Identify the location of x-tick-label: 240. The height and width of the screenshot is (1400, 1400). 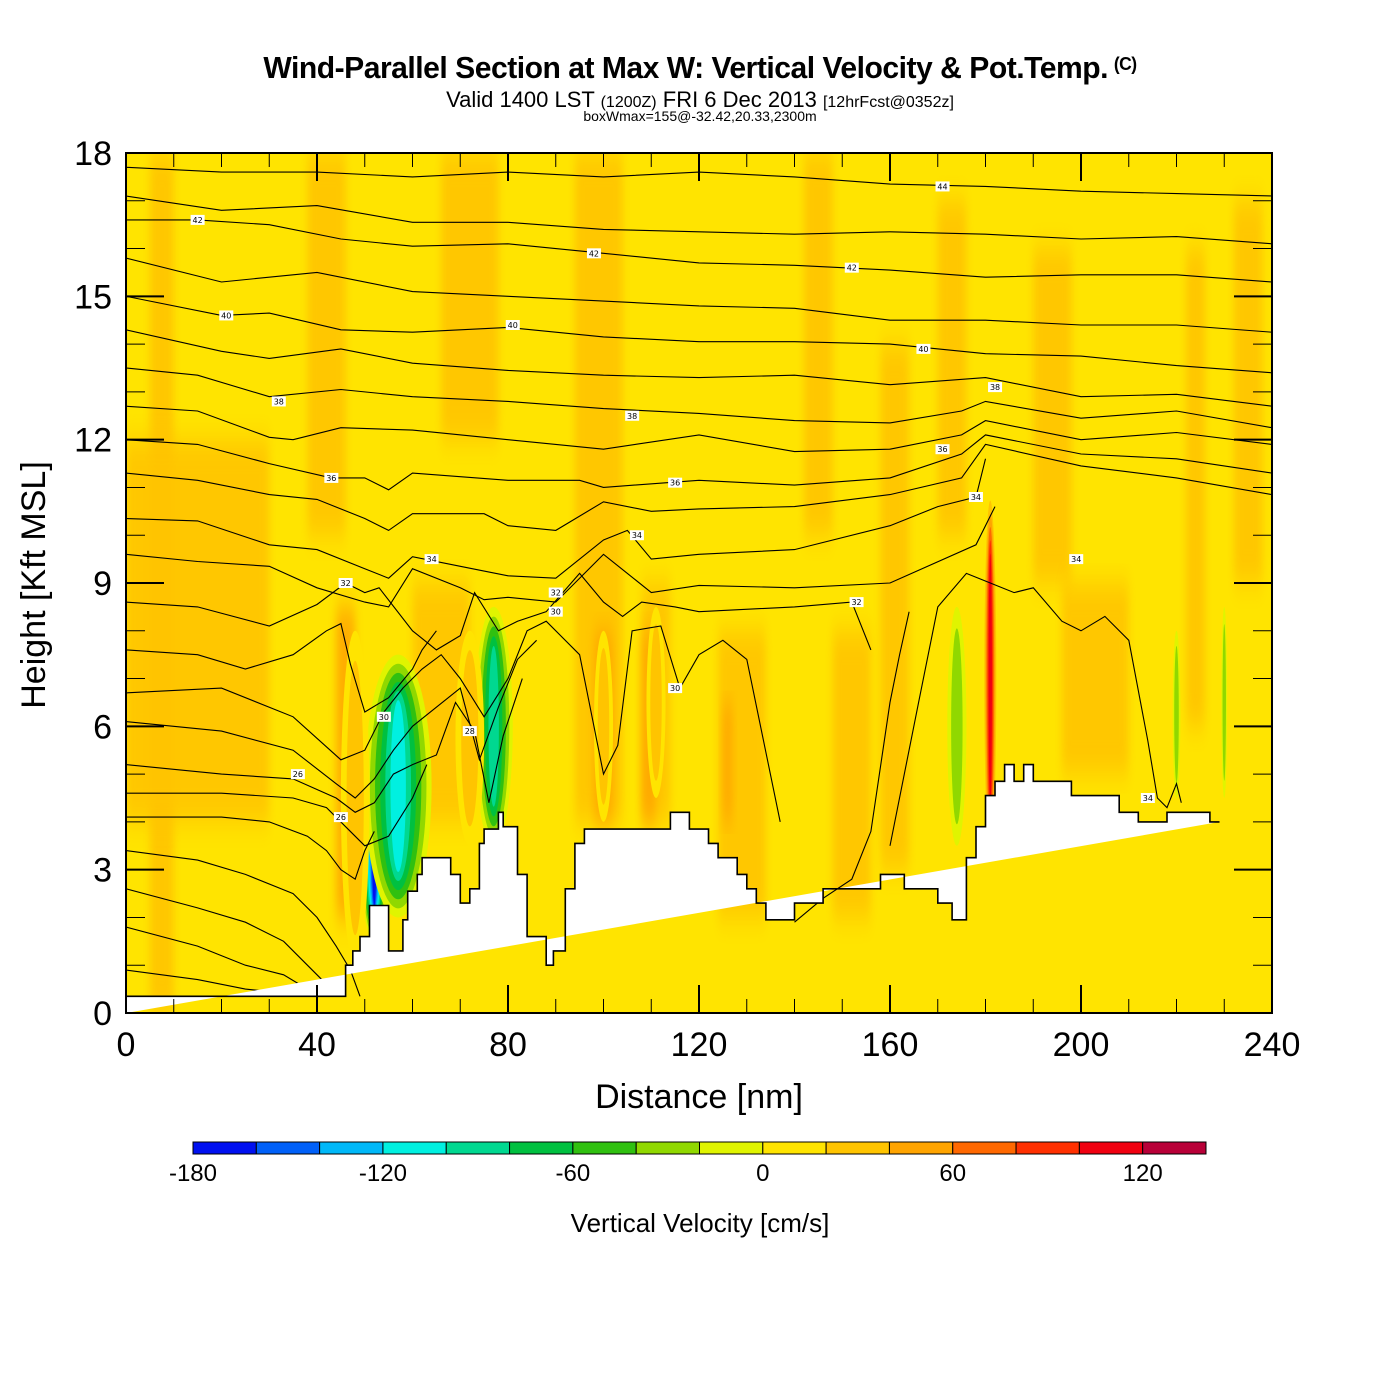
(1272, 1045).